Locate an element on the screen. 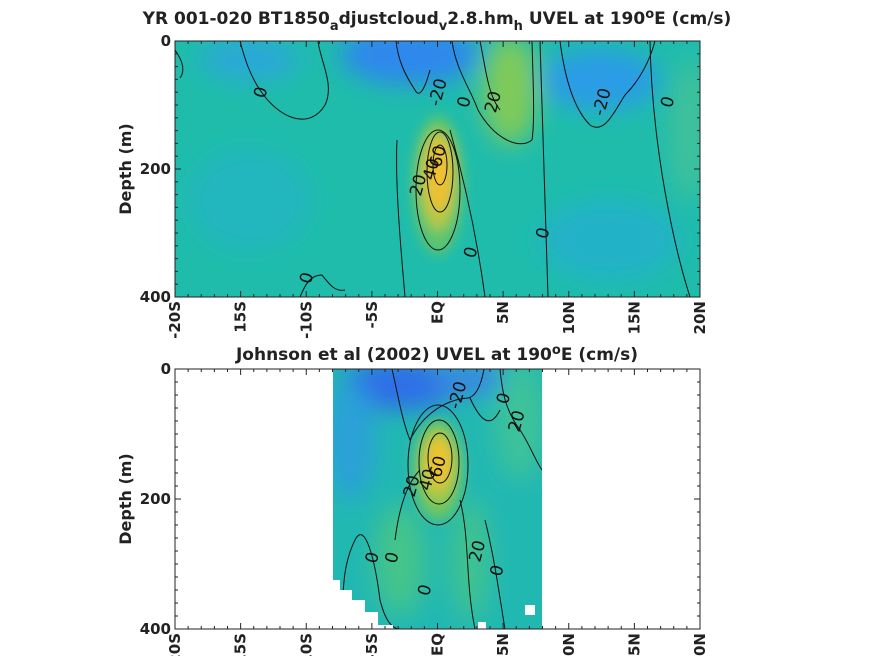 Image resolution: width=875 pixels, height=656 pixels. panel-top-ylabel: Depth (m) is located at coordinates (125, 169).